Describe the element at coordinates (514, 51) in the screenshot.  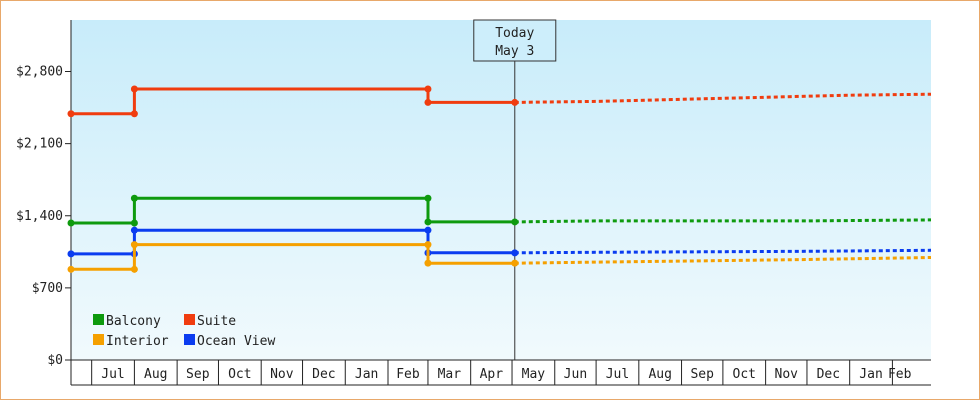
I see `today-date: May 3` at that location.